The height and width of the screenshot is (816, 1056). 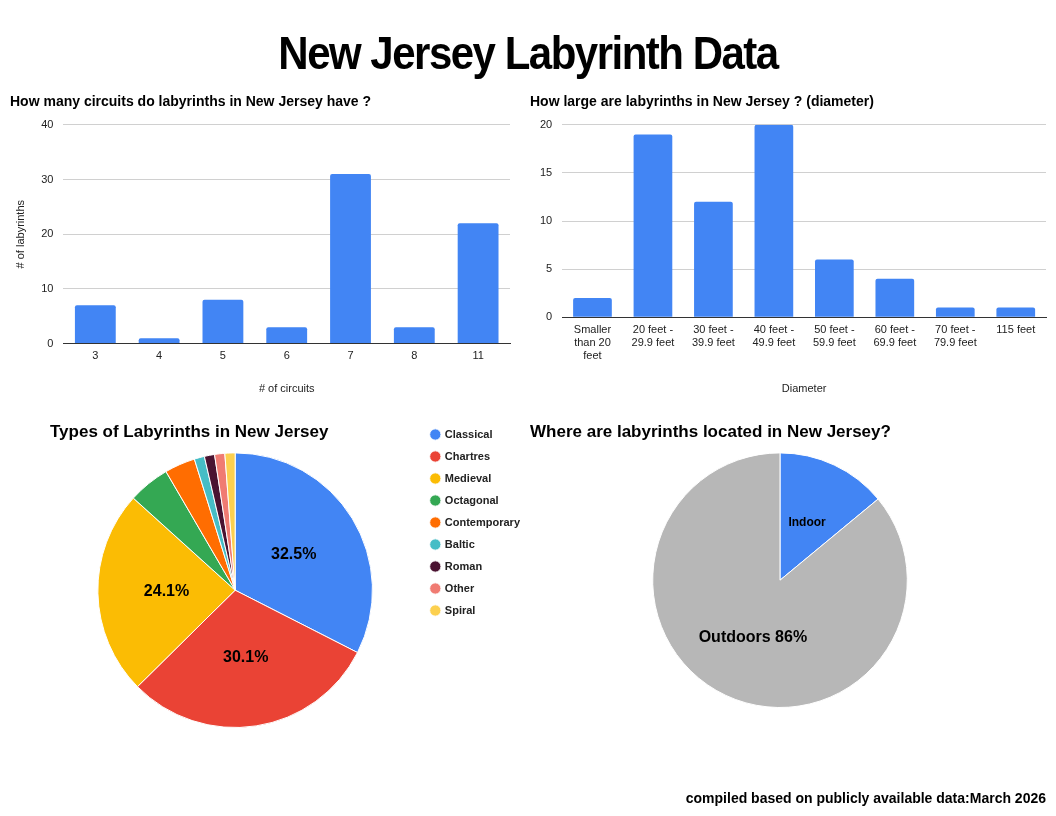 What do you see at coordinates (702, 101) in the screenshot?
I see `chart-title: How large are labyrinths in New Jersey ? (diameter)` at bounding box center [702, 101].